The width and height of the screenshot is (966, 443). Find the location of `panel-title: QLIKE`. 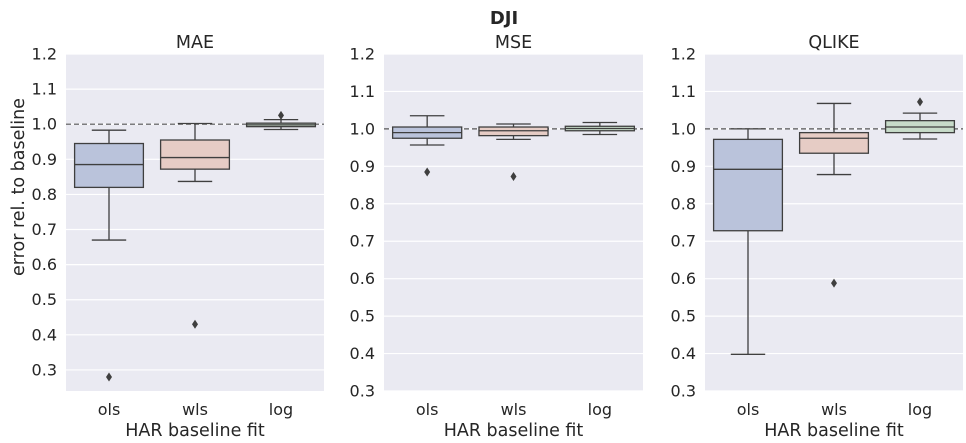

panel-title: QLIKE is located at coordinates (833, 43).